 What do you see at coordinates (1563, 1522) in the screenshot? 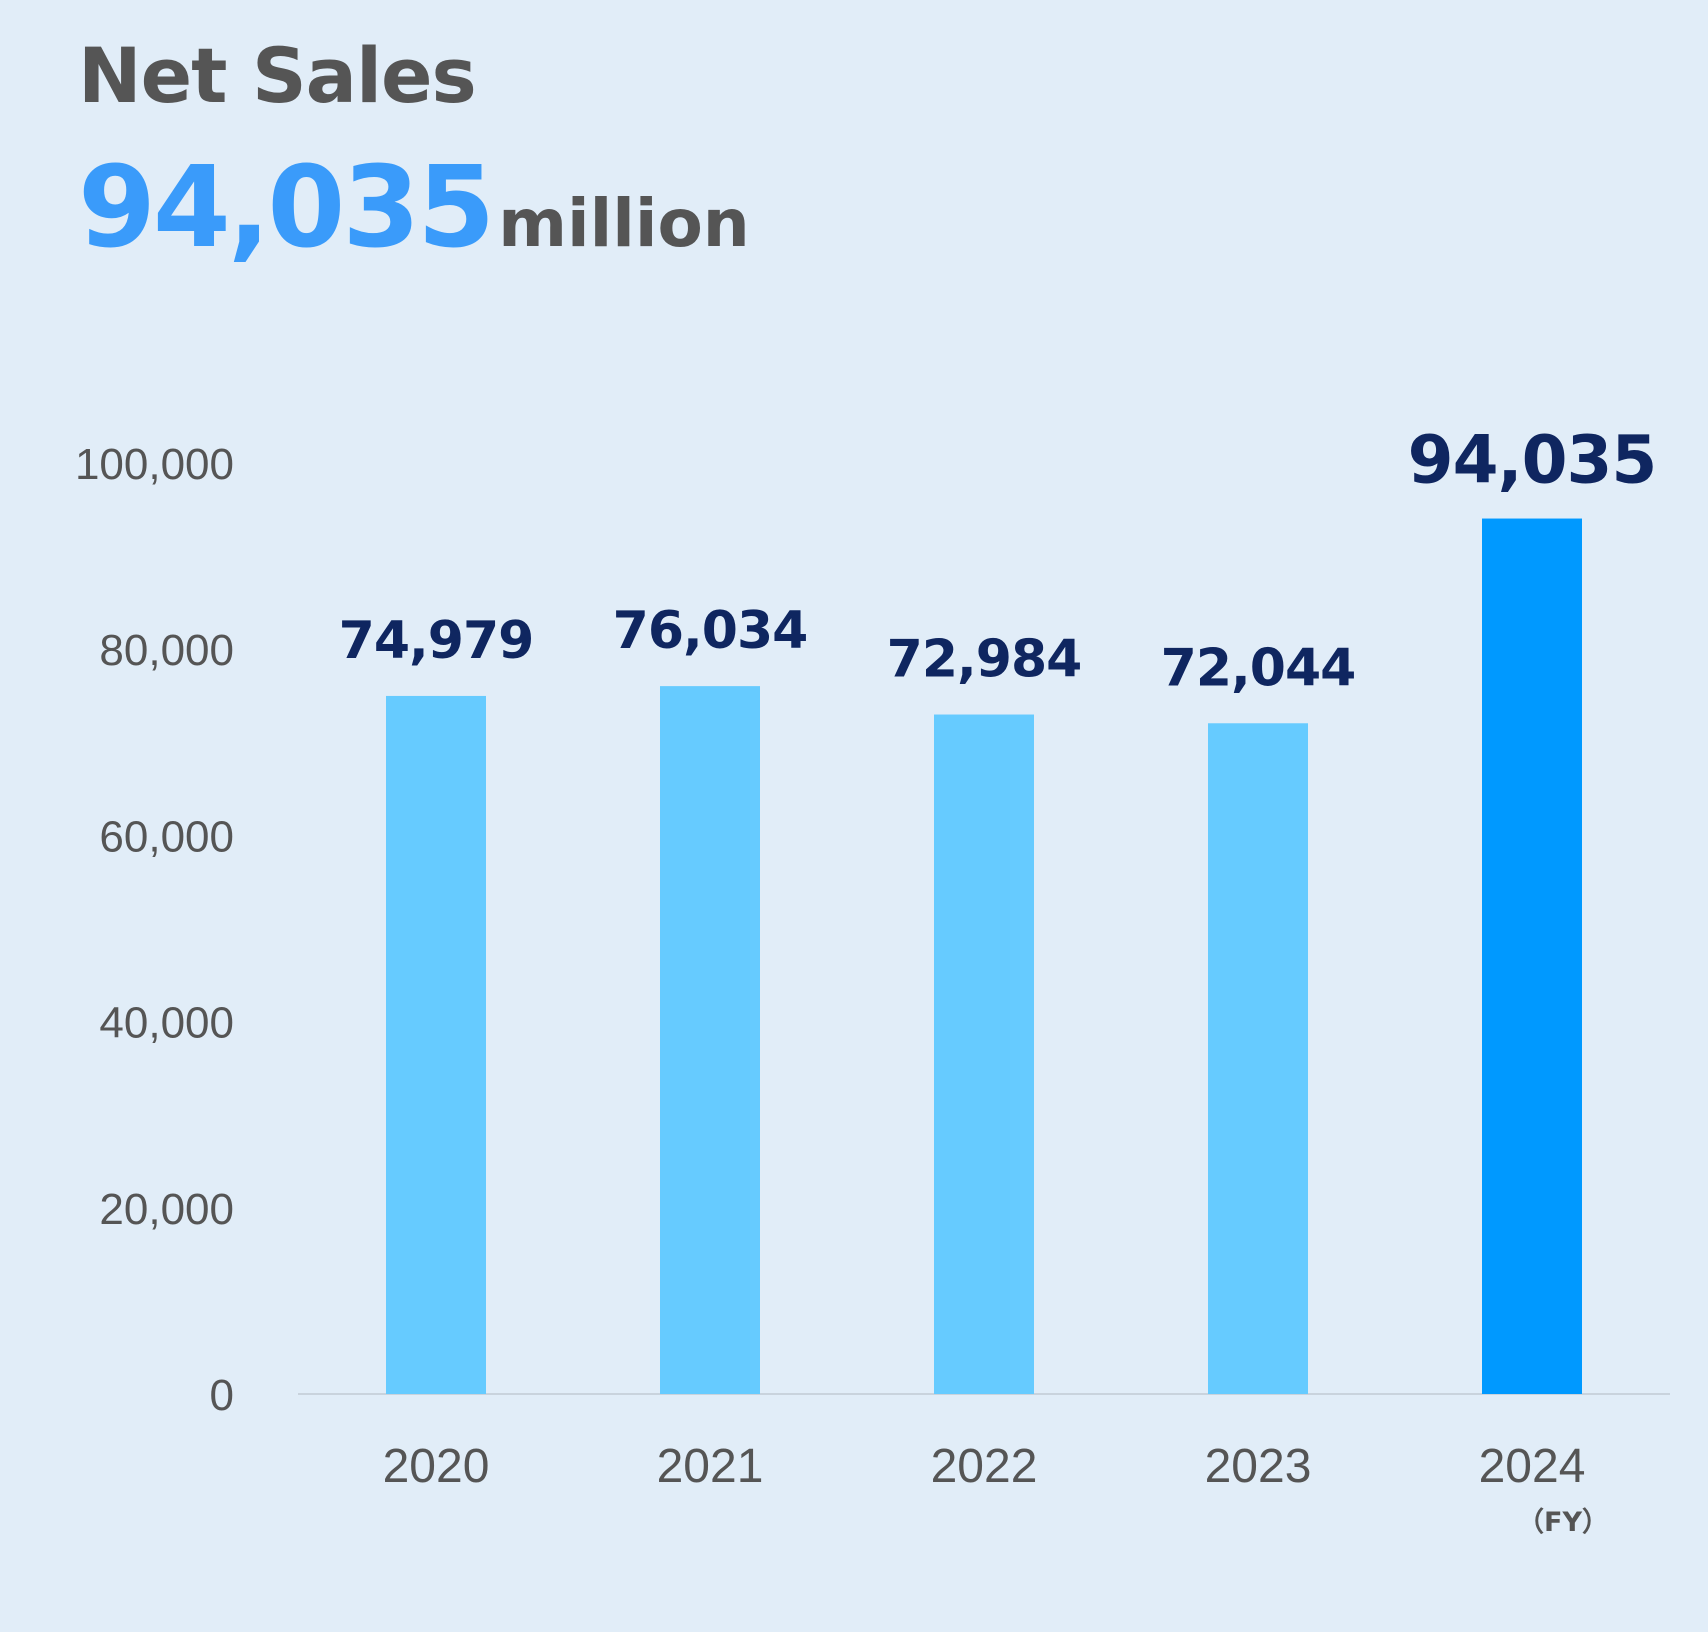
I see `x-axis-unit-label: （FY）` at bounding box center [1563, 1522].